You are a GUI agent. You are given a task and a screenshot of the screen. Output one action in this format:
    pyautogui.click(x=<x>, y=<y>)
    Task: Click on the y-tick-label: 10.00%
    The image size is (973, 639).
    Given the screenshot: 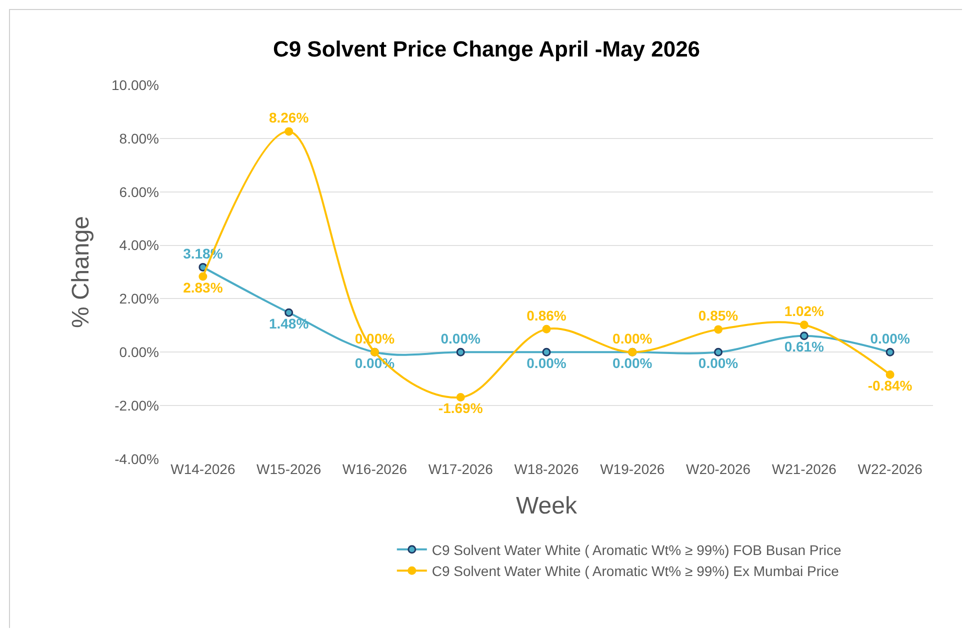 What is the action you would take?
    pyautogui.click(x=135, y=84)
    